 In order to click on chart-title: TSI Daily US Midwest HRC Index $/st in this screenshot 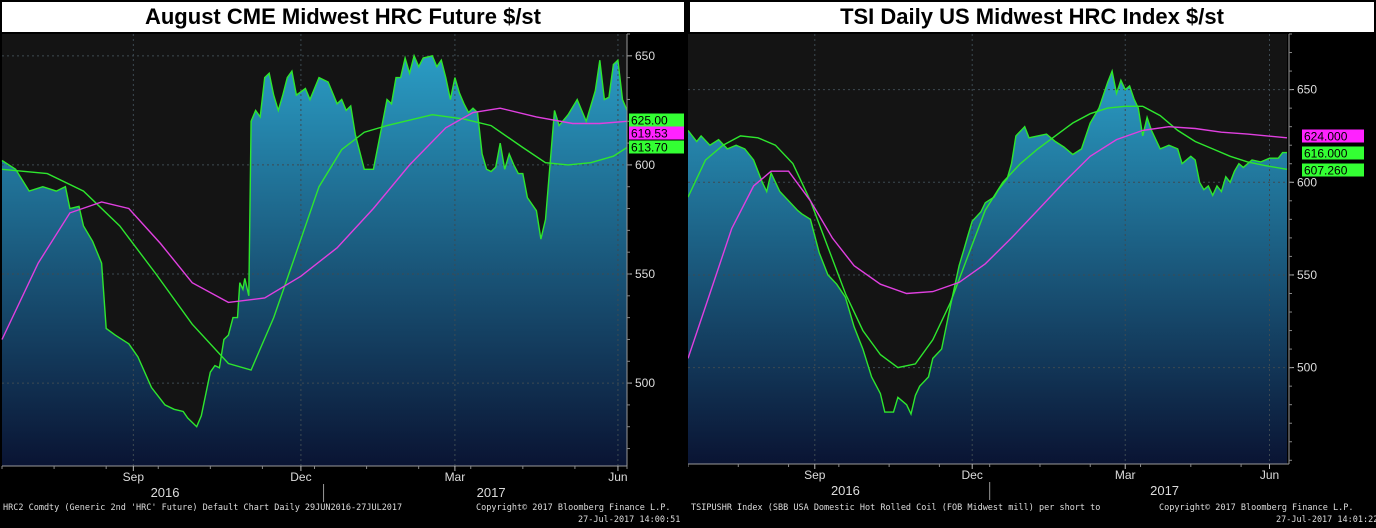, I will do `click(1032, 17)`.